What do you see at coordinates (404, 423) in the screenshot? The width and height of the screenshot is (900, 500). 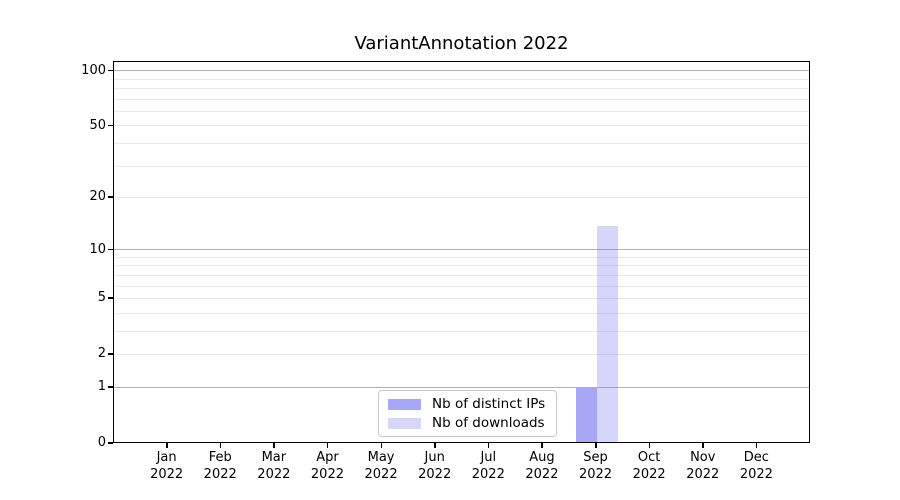 I see `legend-swatch-downloads` at bounding box center [404, 423].